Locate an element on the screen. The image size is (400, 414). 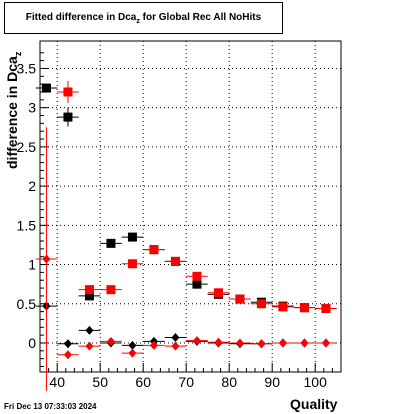
chart-title-sub: z is located at coordinates (138, 21).